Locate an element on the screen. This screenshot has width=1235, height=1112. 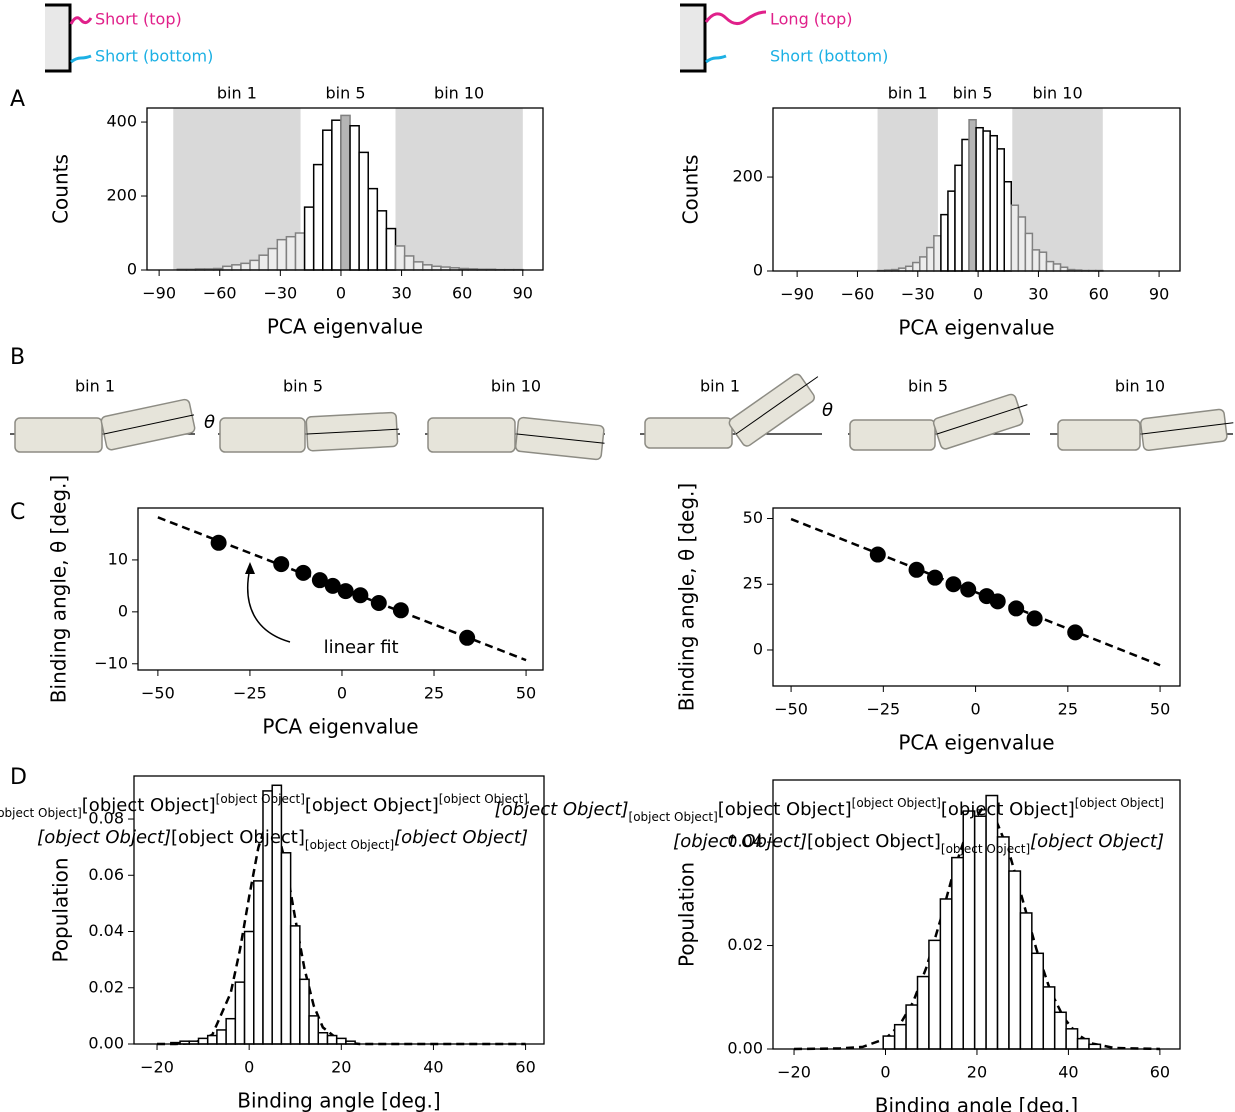
x-tick-label: −90 is located at coordinates (159, 293).